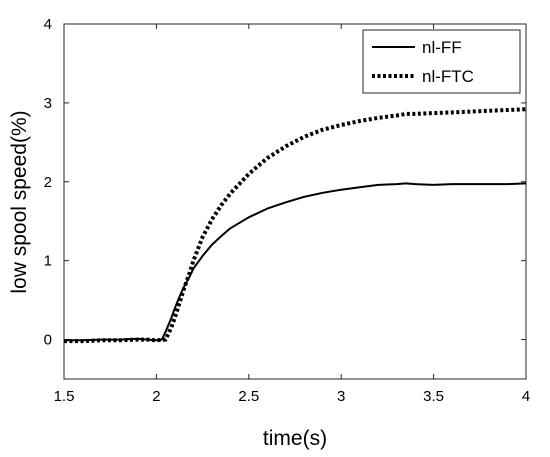 The image size is (550, 457). I want to click on y-axis-label: low spool speed(%), so click(19, 201).